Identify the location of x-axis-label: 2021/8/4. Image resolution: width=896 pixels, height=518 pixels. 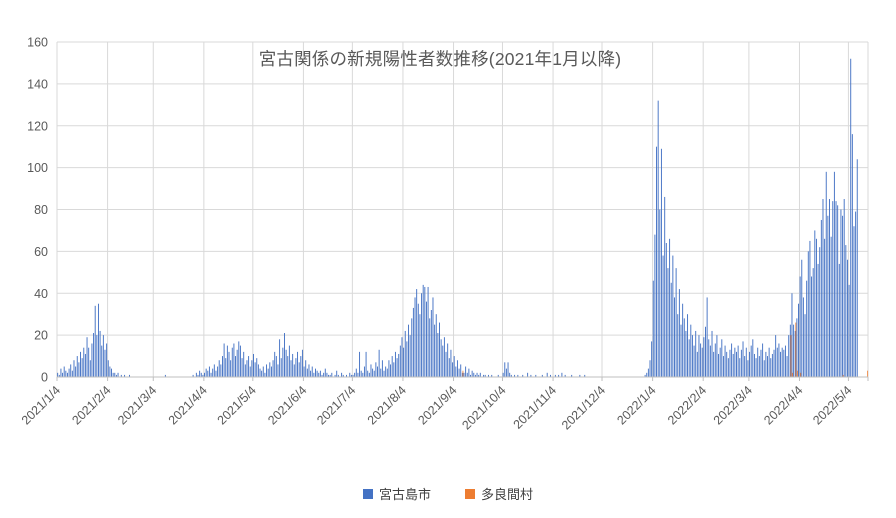
(387, 405).